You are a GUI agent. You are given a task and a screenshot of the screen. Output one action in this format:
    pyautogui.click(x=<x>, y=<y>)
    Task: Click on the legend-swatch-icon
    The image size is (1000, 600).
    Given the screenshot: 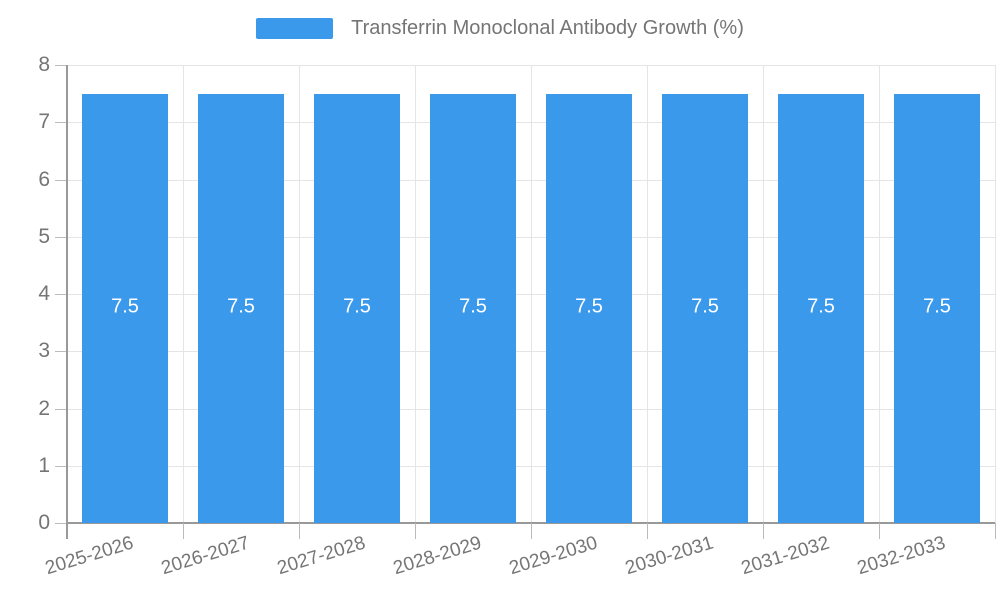 What is the action you would take?
    pyautogui.click(x=295, y=28)
    